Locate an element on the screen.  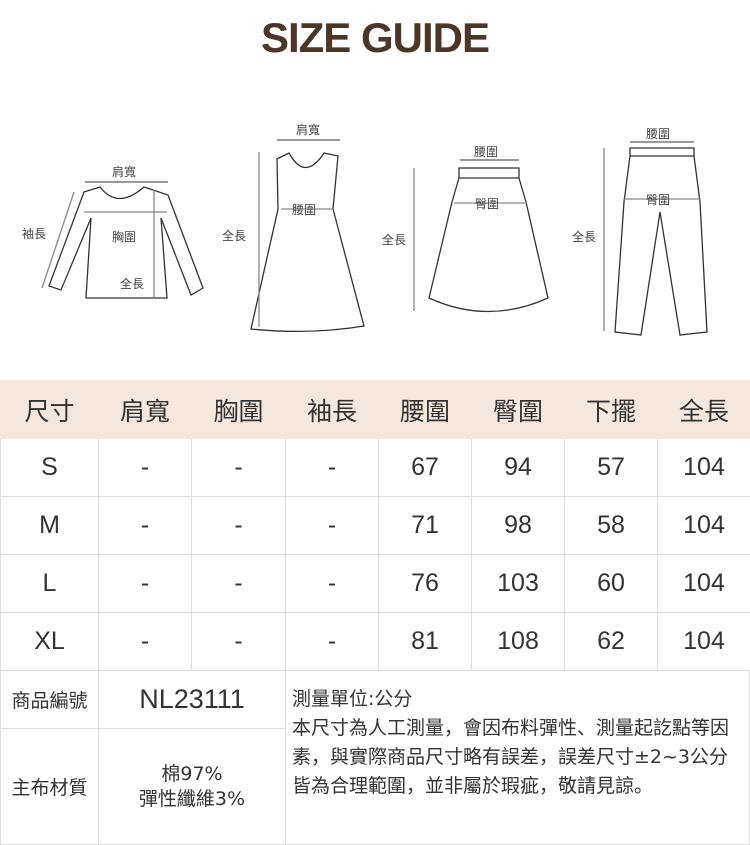
top-illustration: 肩寬 胸圍 袖長 全長 is located at coordinates (113, 231).